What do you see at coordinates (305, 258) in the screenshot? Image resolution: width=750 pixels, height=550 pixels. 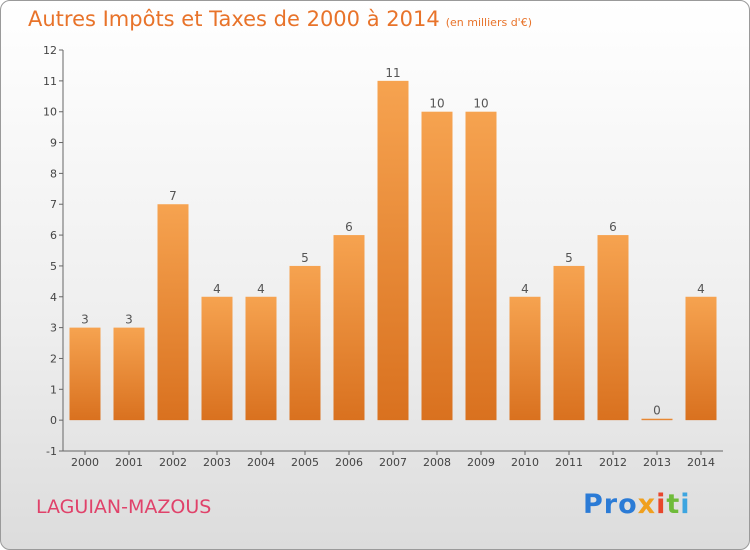 I see `data-label-2005: 5` at bounding box center [305, 258].